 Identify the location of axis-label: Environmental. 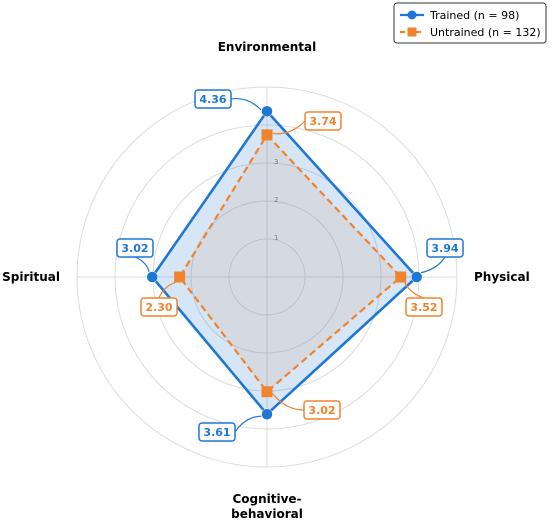
(267, 47).